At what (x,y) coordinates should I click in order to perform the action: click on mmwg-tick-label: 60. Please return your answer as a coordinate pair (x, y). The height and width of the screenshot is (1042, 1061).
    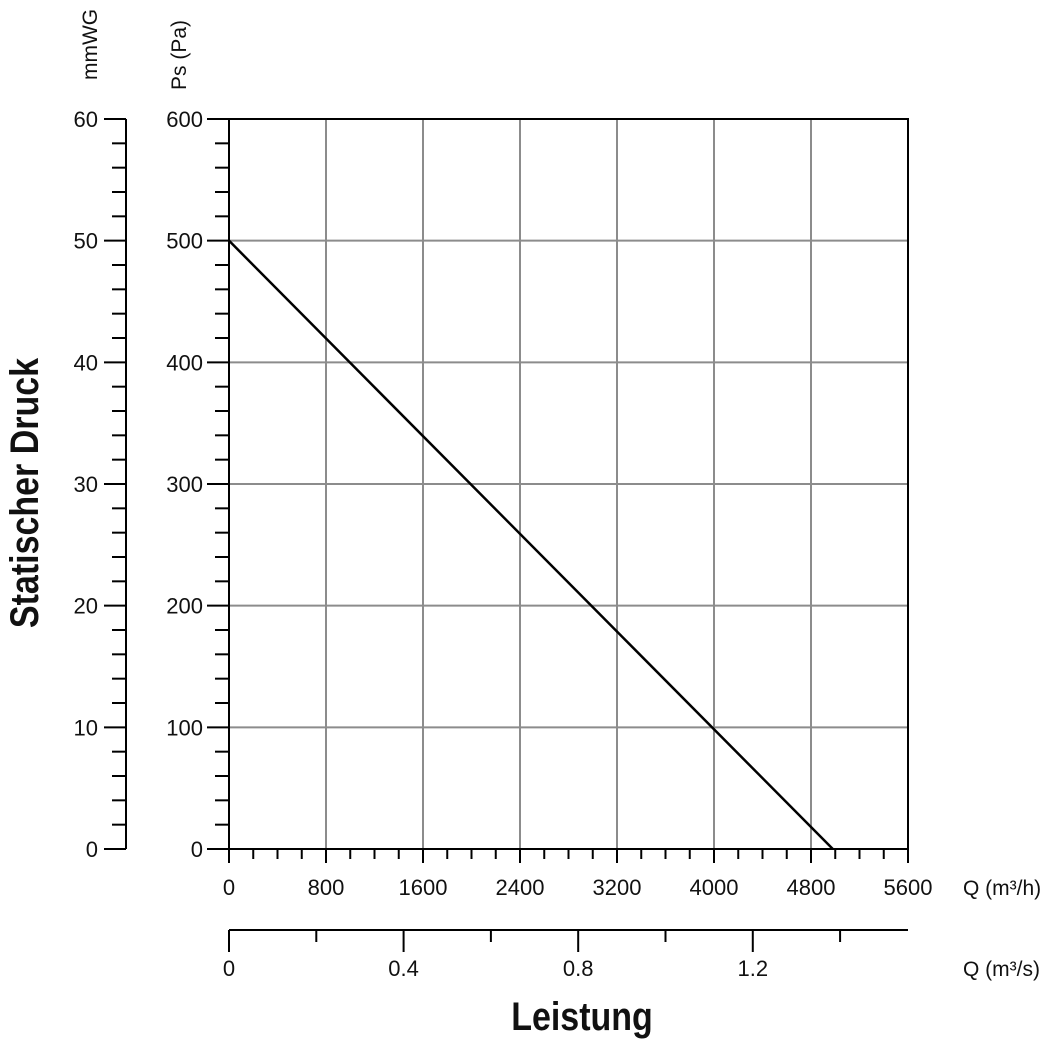
    Looking at the image, I should click on (86, 119).